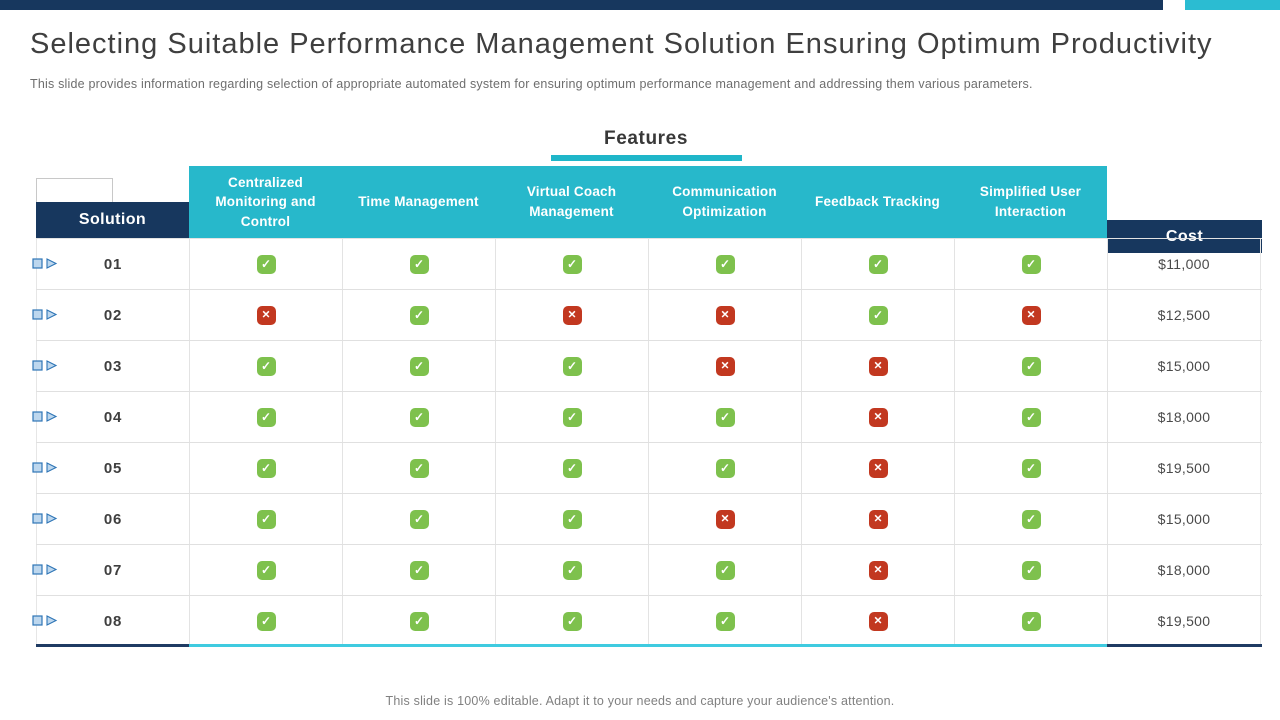  Describe the element at coordinates (113, 570) in the screenshot. I see `solution-number: 07` at that location.